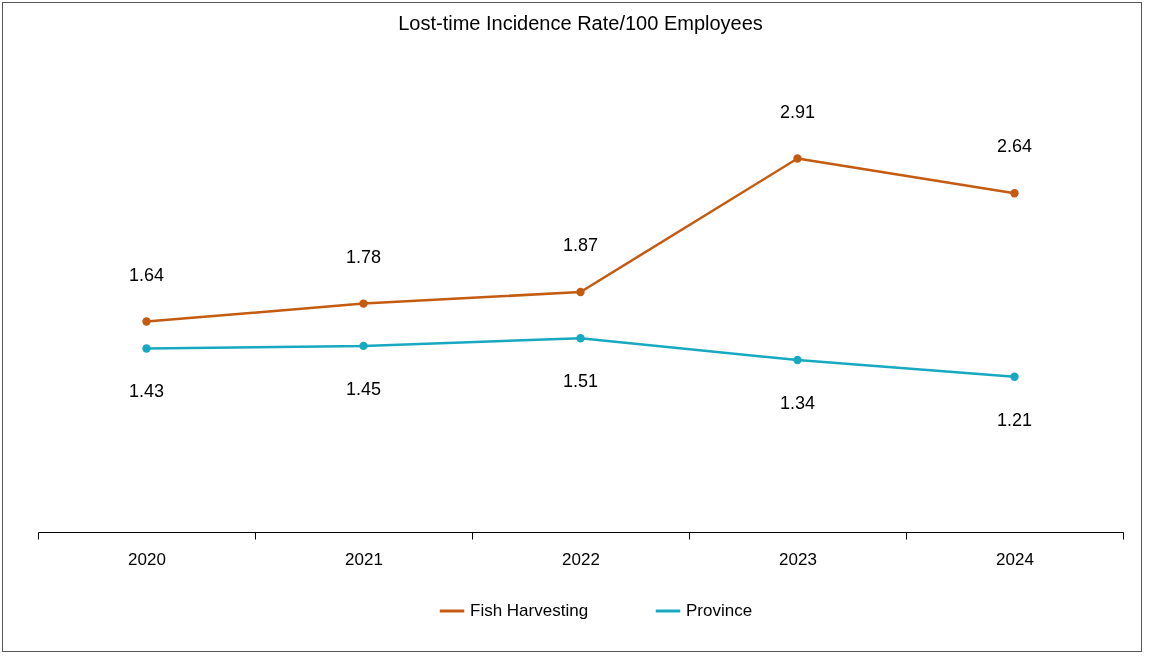  I want to click on legend-label: Fish Harvesting, so click(529, 610).